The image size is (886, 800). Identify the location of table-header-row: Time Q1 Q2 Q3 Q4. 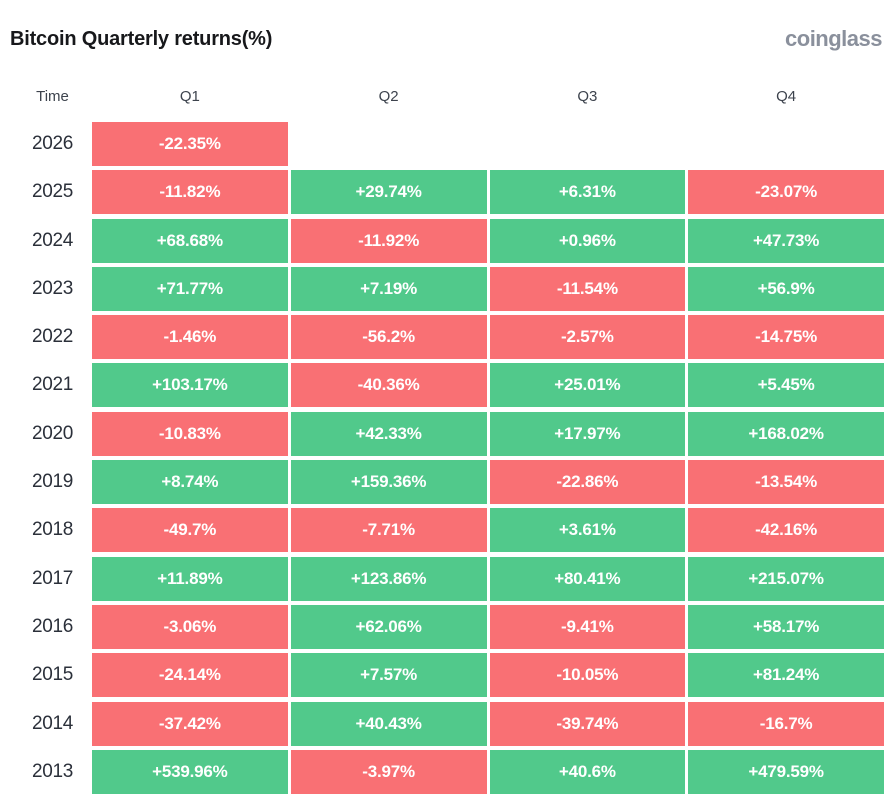
(443, 97).